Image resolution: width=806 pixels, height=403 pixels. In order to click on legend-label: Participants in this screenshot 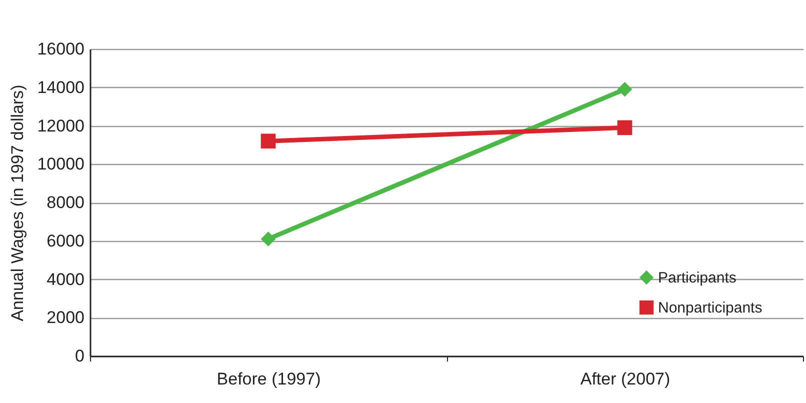, I will do `click(697, 278)`.